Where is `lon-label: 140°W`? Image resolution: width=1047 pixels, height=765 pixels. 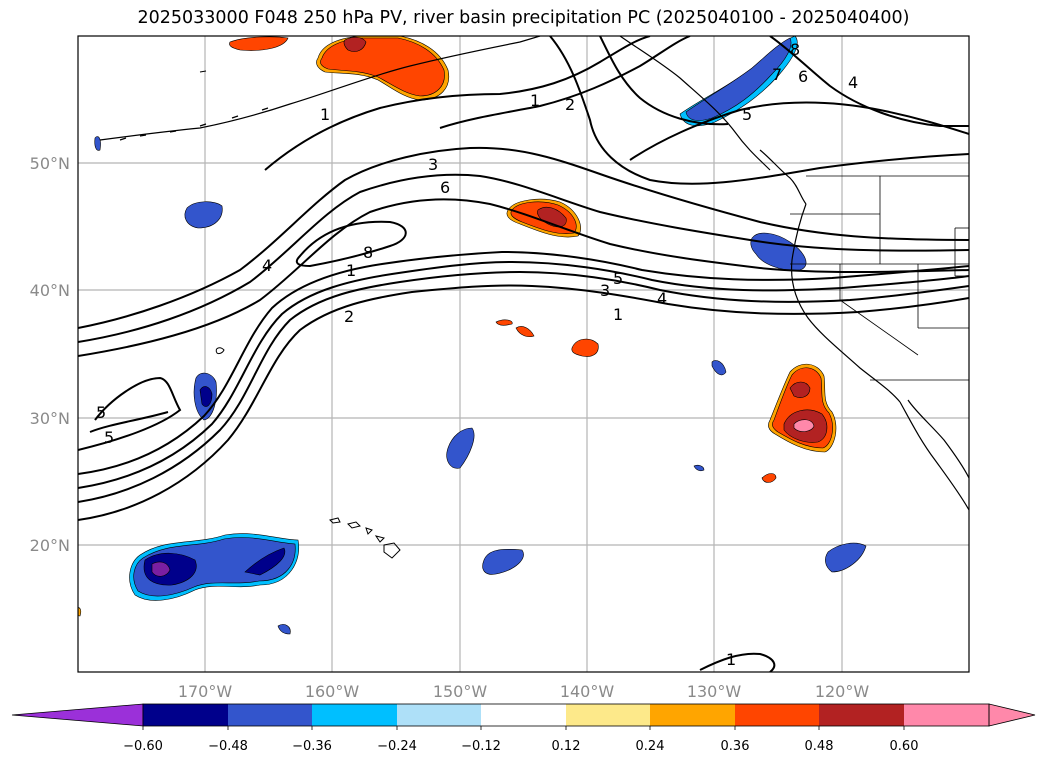 lon-label: 140°W is located at coordinates (587, 691).